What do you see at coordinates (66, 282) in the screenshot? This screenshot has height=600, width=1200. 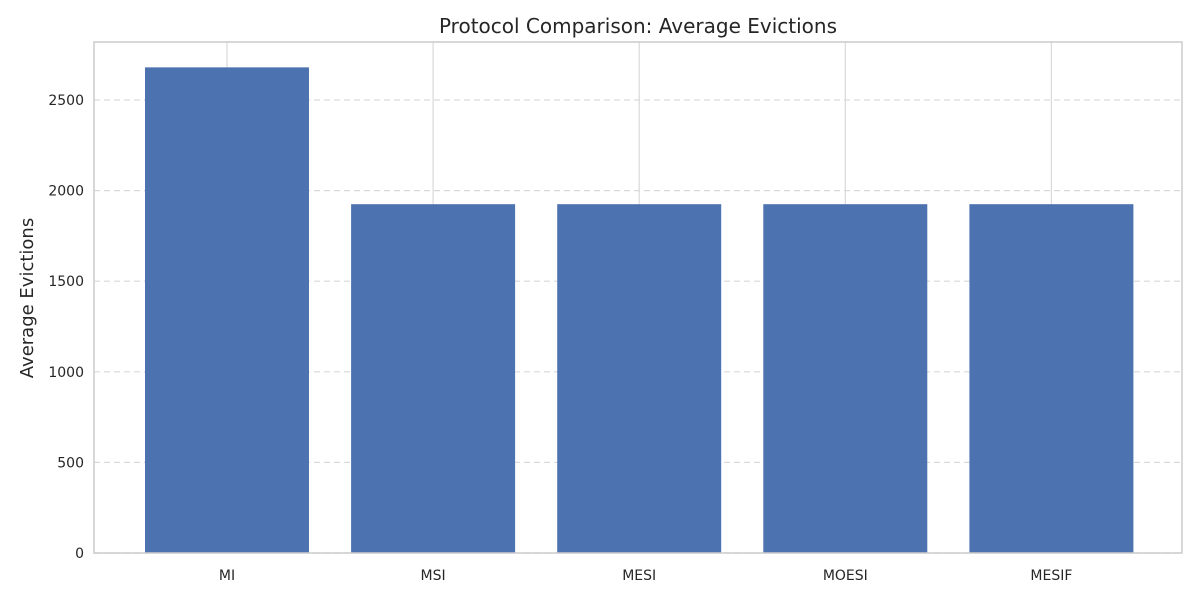 I see `y-tick-label: 1500` at bounding box center [66, 282].